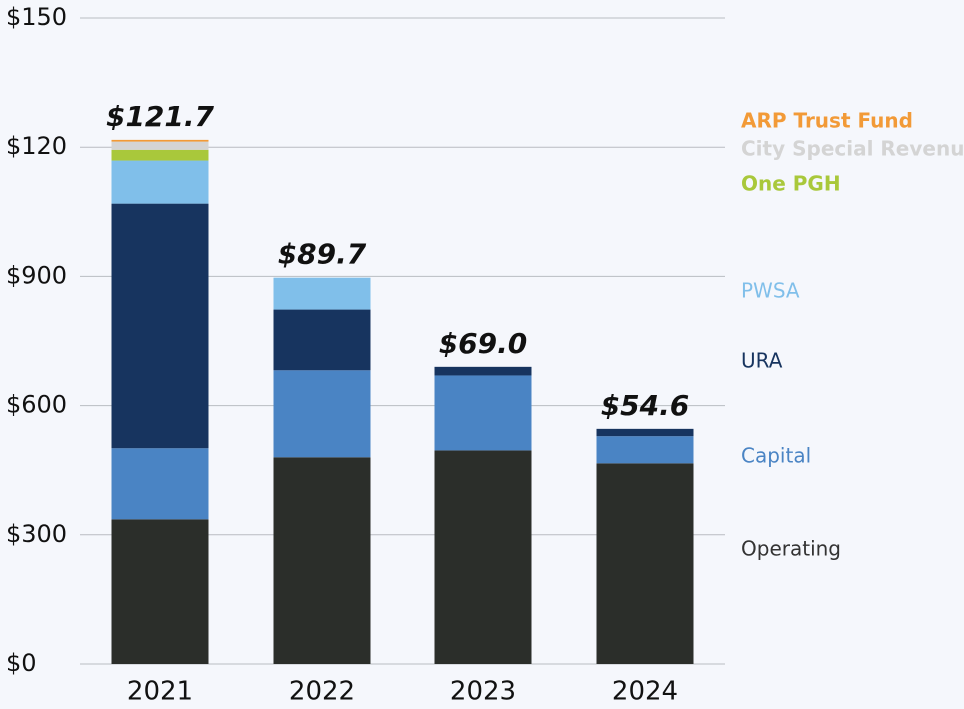 Image resolution: width=964 pixels, height=709 pixels. Describe the element at coordinates (160, 692) in the screenshot. I see `x-tick-label: 2021` at that location.